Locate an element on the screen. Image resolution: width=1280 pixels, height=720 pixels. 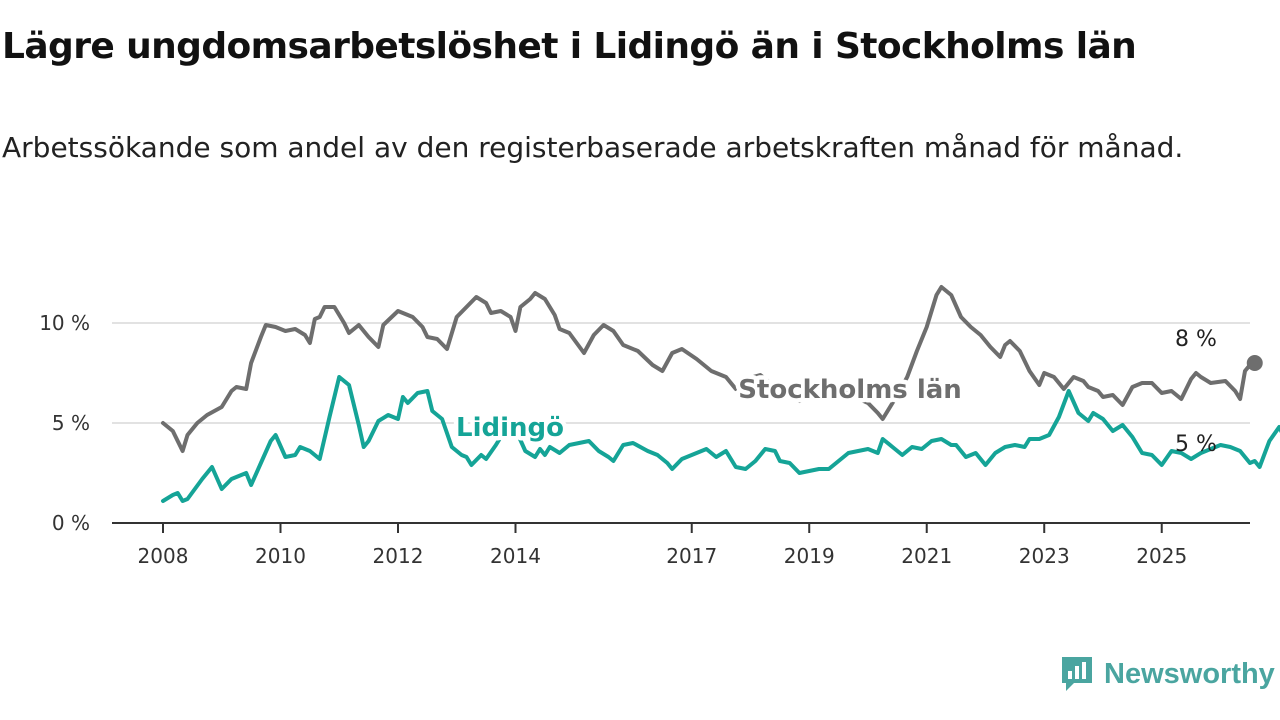
series-end-value-label: 8 % is located at coordinates (1196, 339).